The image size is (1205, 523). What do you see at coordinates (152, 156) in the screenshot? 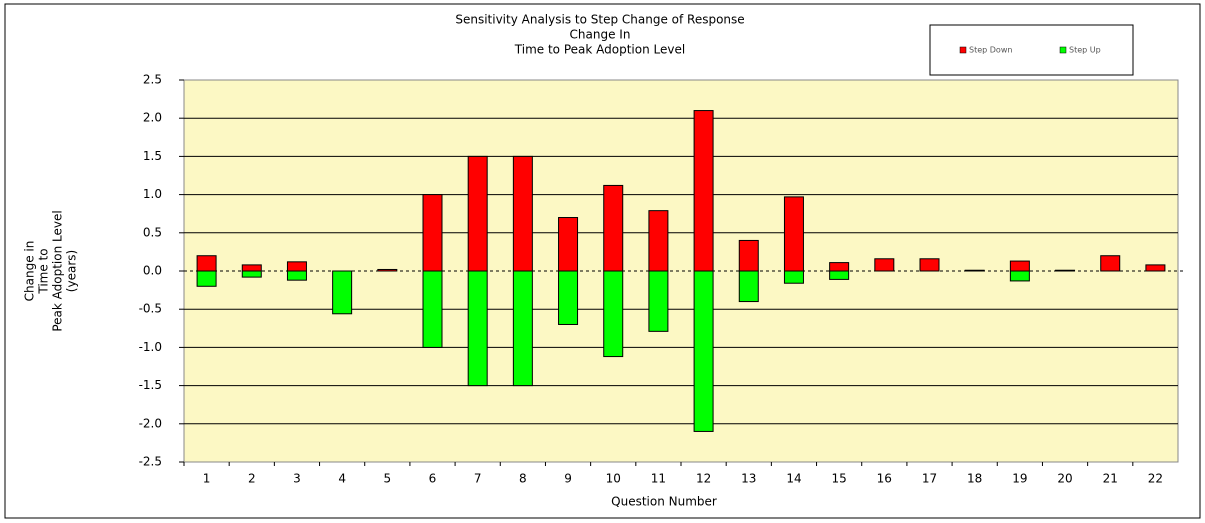
I see `y-tick-label: 1.5` at bounding box center [152, 156].